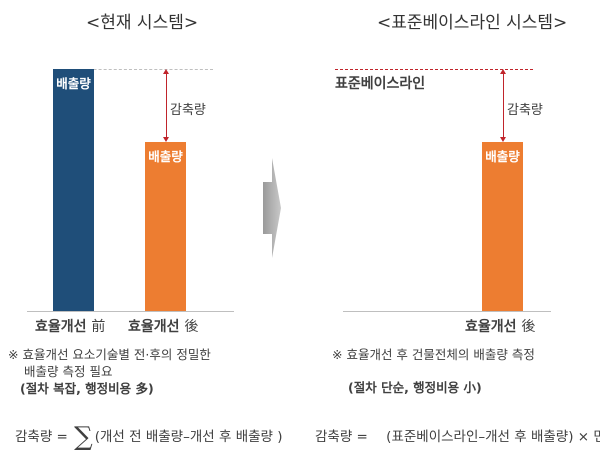 Image resolution: width=600 pixels, height=460 pixels. What do you see at coordinates (380, 84) in the screenshot?
I see `standard-baseline-label: 표준베이스라인` at bounding box center [380, 84].